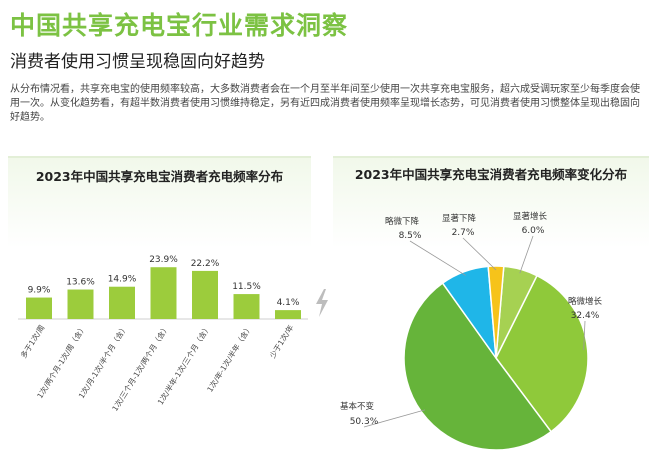 This screenshot has height=476, width=655. I want to click on pie-slice-label: 略微增长, so click(585, 301).